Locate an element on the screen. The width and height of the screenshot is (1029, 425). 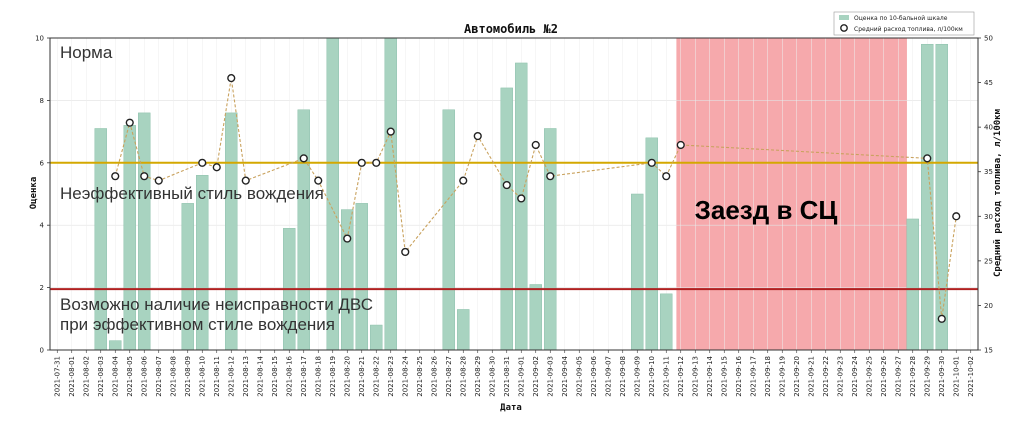
y-axis-left-ticks: 0 2 4 6 8 10 is located at coordinates (42, 195).